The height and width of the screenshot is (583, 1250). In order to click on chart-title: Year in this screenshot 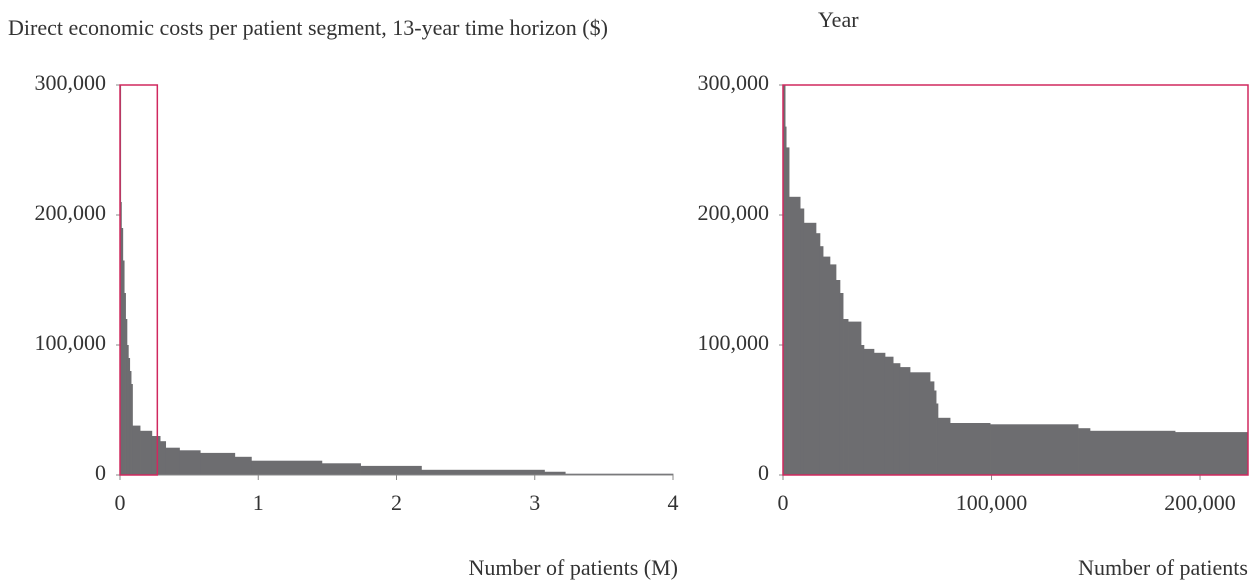, I will do `click(838, 19)`.